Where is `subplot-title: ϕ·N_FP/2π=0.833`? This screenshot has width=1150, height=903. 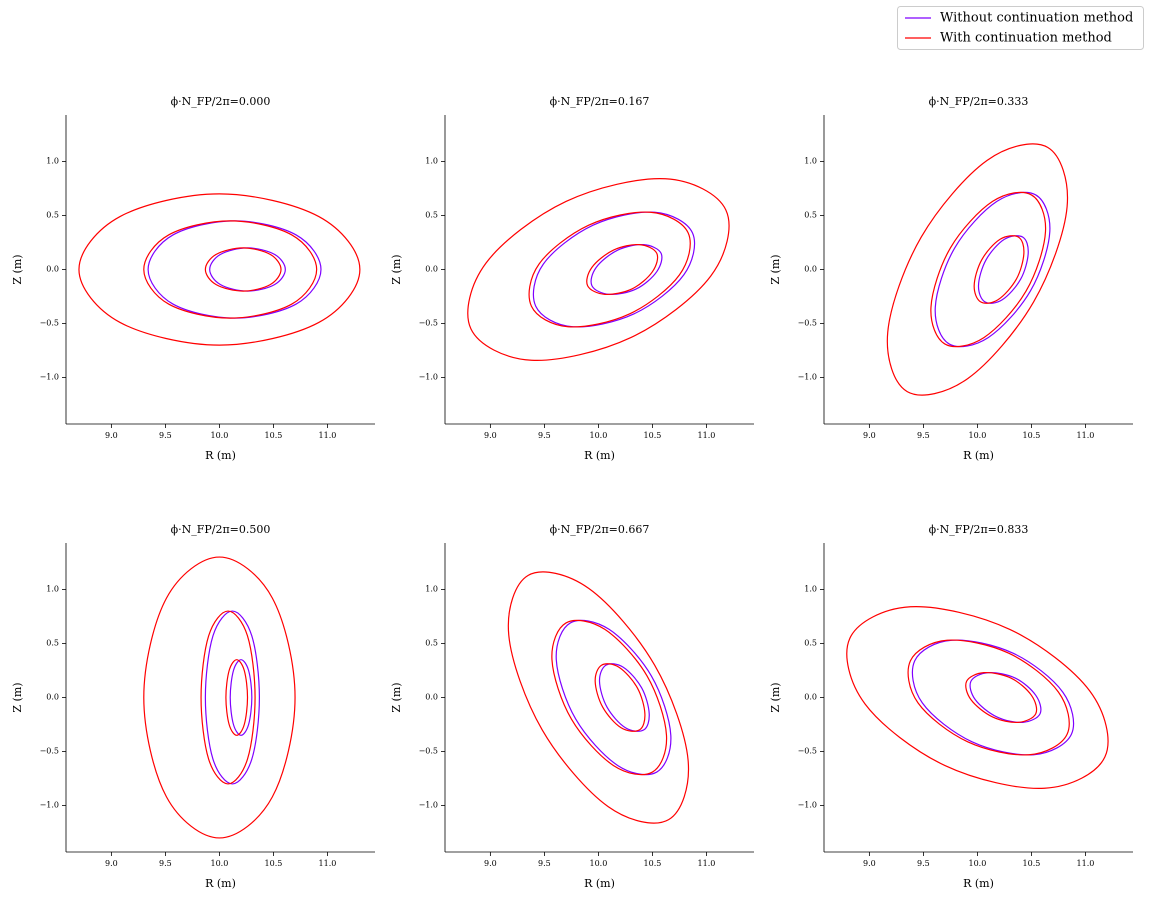 subplot-title: ϕ·N_FP/2π=0.833 is located at coordinates (979, 529).